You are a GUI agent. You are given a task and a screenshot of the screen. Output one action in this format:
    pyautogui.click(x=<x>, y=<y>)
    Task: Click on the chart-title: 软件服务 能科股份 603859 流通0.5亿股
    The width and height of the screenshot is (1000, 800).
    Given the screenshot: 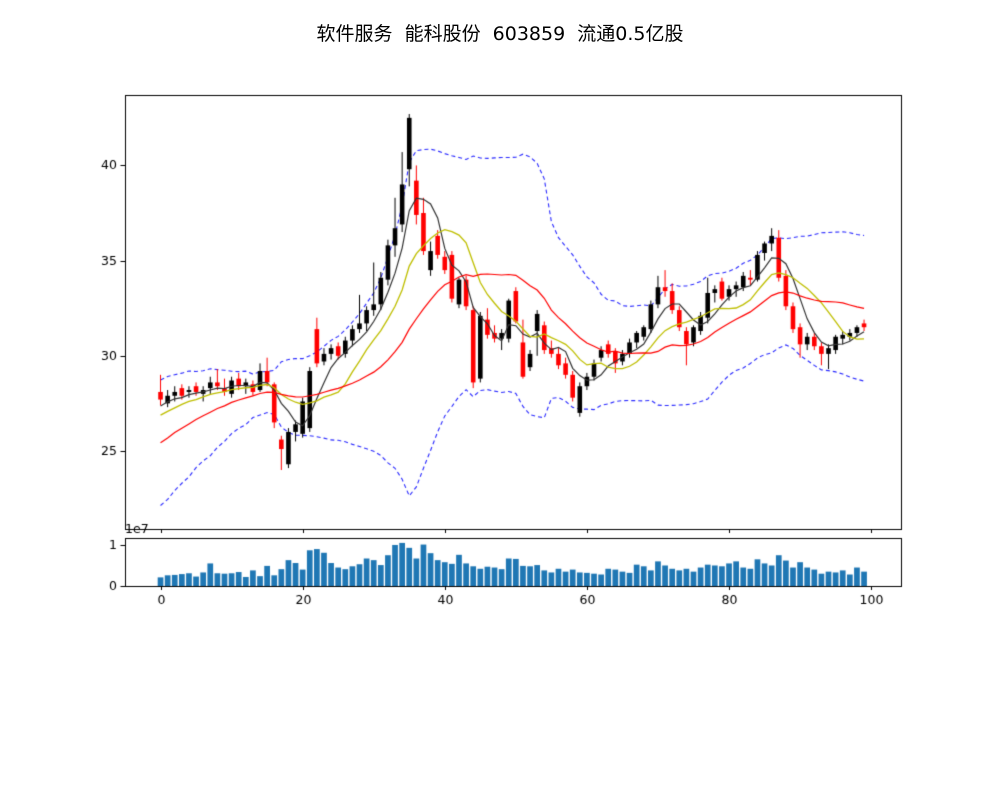 What is the action you would take?
    pyautogui.click(x=500, y=34)
    